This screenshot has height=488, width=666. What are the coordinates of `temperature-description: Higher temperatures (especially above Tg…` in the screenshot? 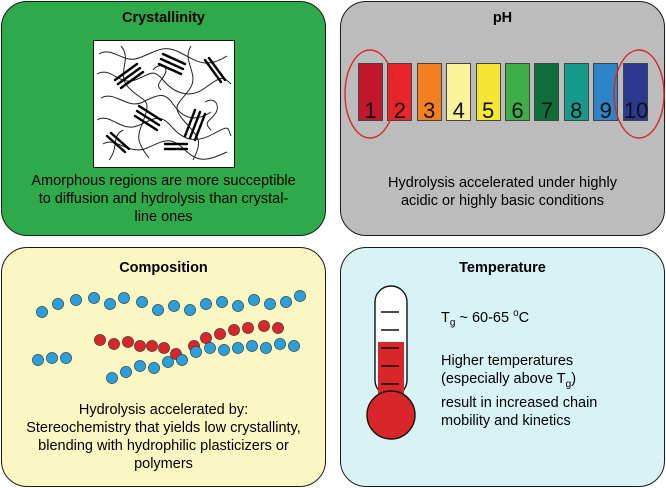 It's located at (519, 391).